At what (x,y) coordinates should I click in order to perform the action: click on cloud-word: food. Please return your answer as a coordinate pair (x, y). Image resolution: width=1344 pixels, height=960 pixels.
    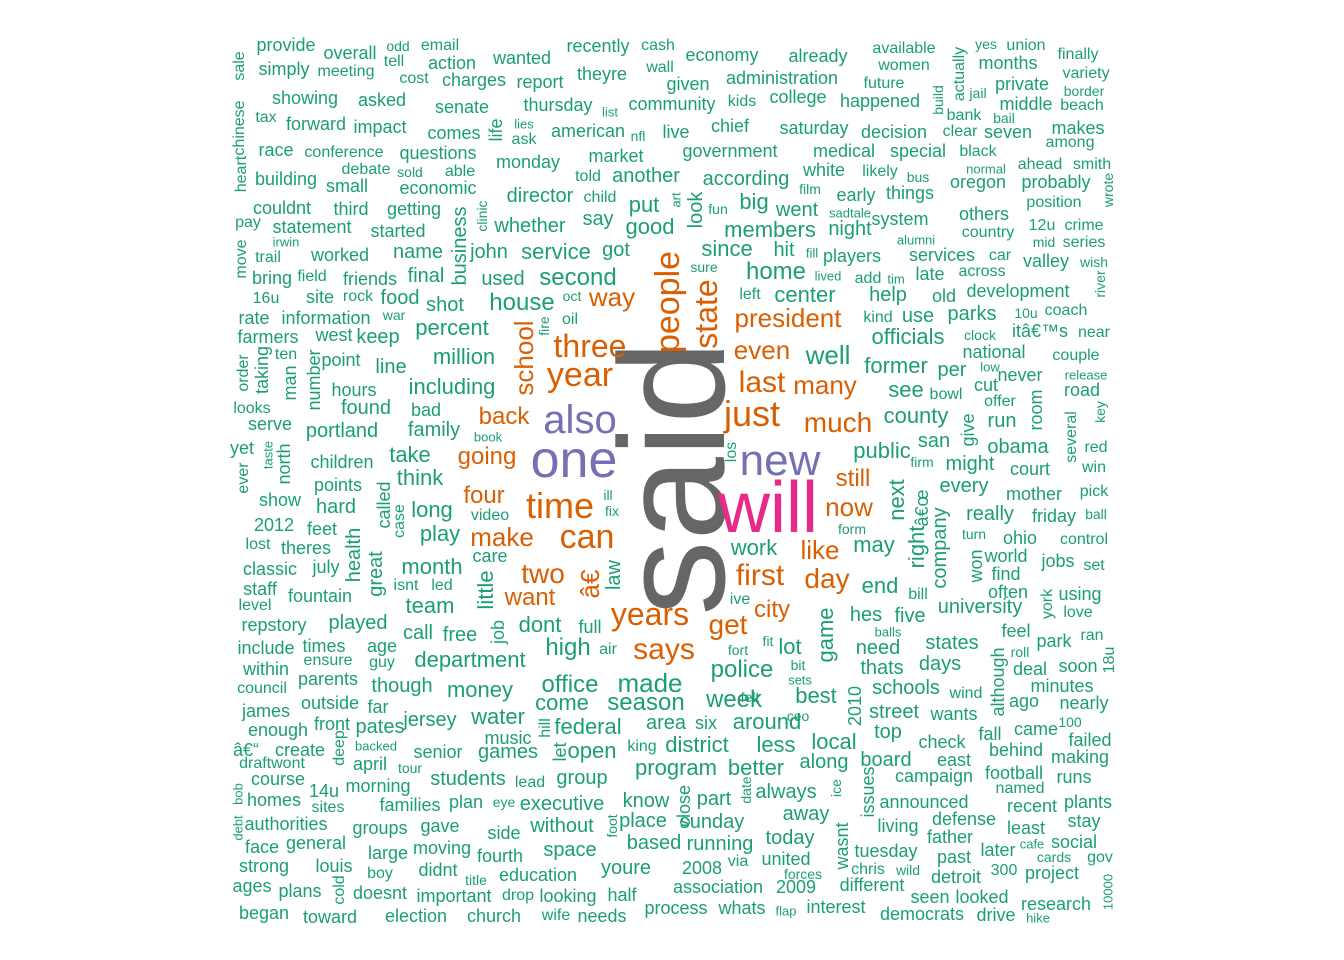
    Looking at the image, I should click on (400, 298).